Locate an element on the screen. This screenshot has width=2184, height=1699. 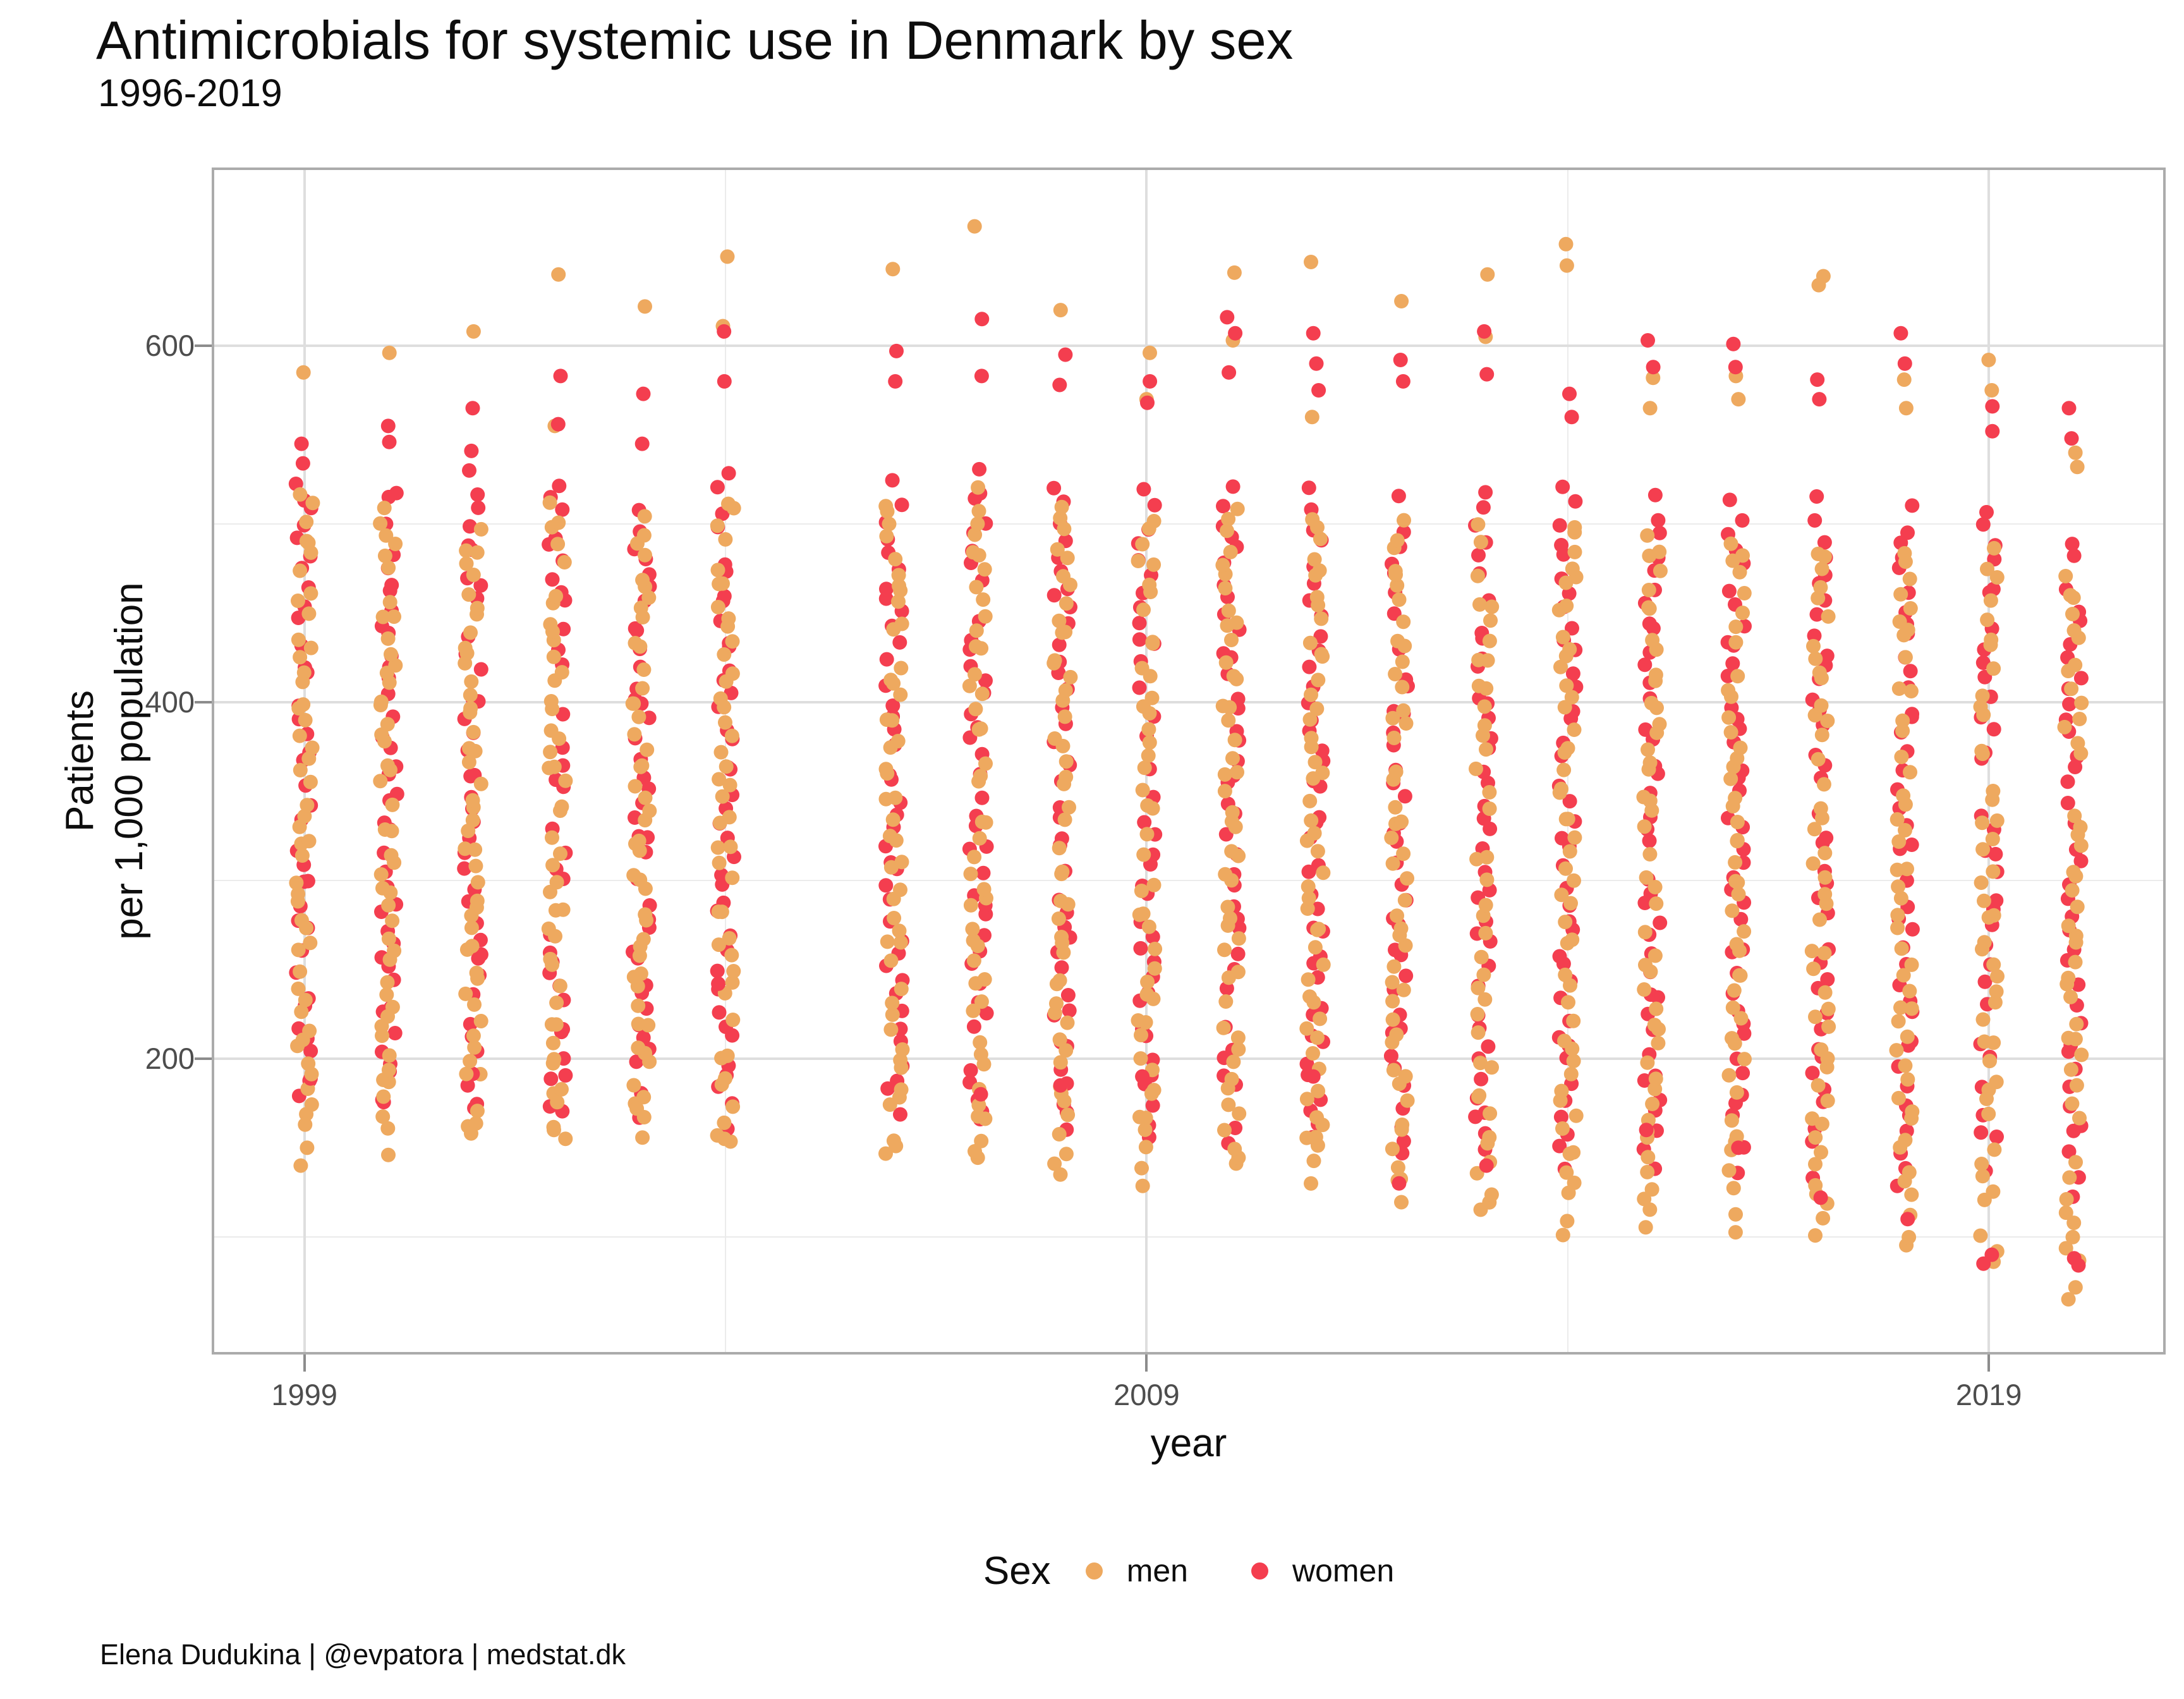
legend-key-women-icon is located at coordinates (1259, 1571).